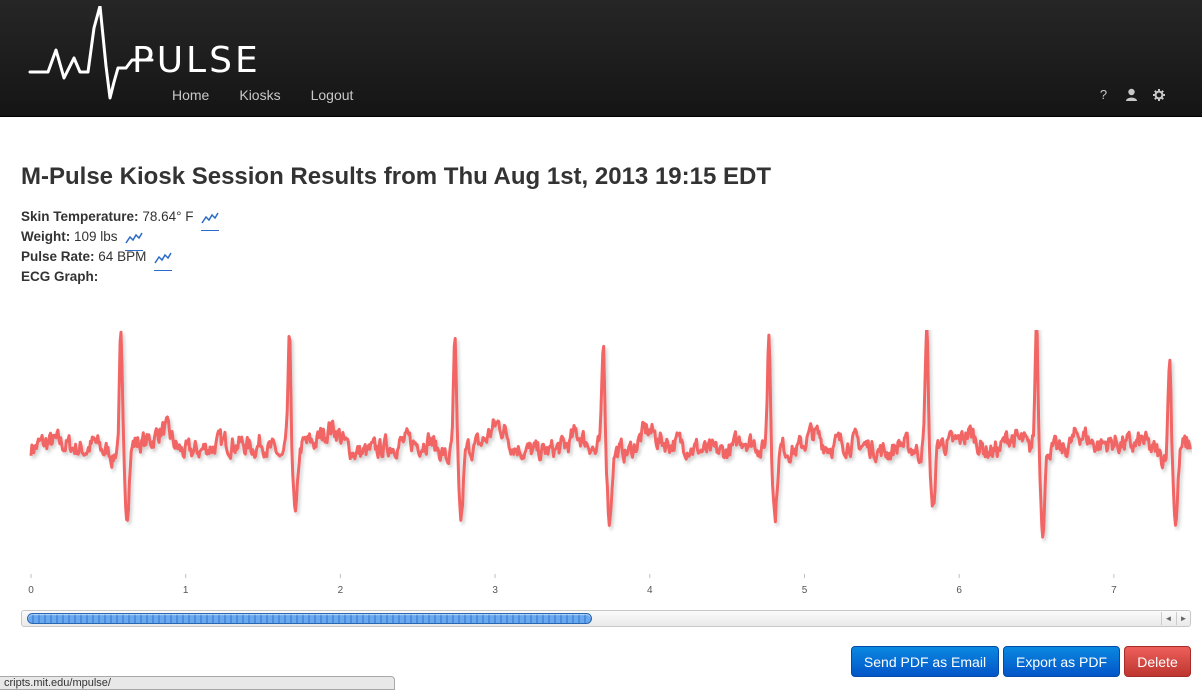 The height and width of the screenshot is (690, 1202). I want to click on stat-value: 78.64° F, so click(168, 216).